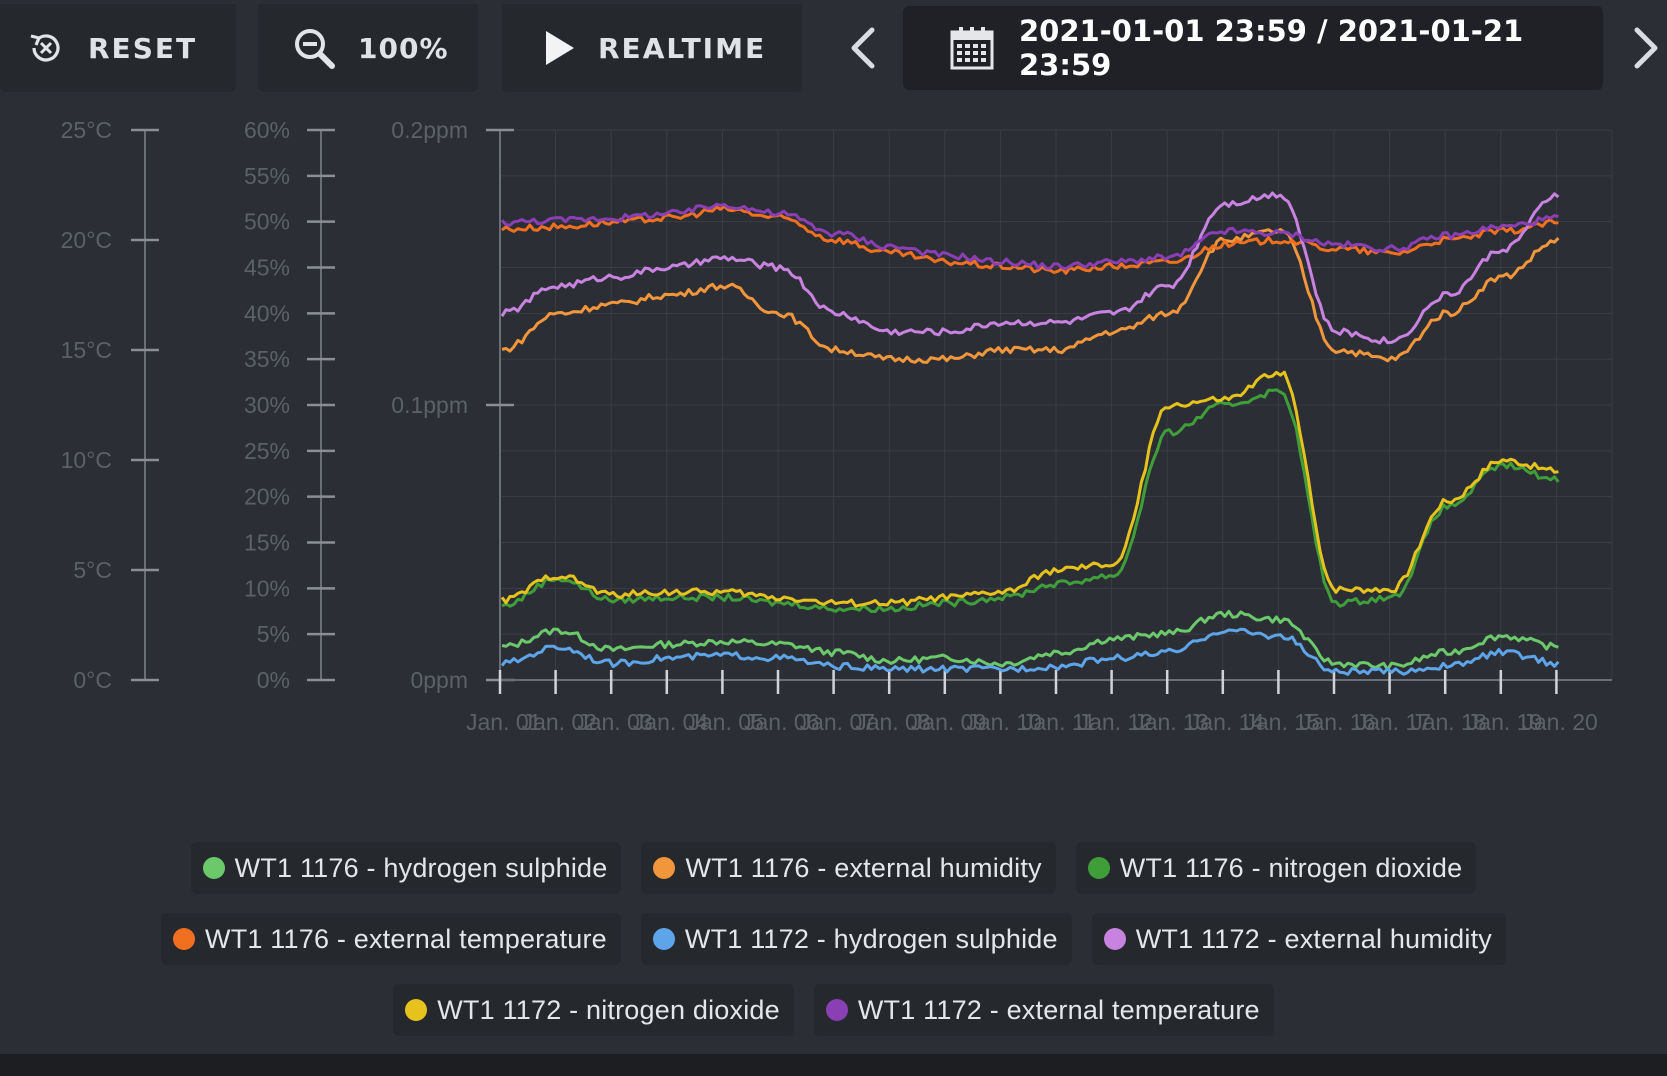 The width and height of the screenshot is (1667, 1076). I want to click on legend-label: WT1 1176 - hydrogen sulphide, so click(421, 867).